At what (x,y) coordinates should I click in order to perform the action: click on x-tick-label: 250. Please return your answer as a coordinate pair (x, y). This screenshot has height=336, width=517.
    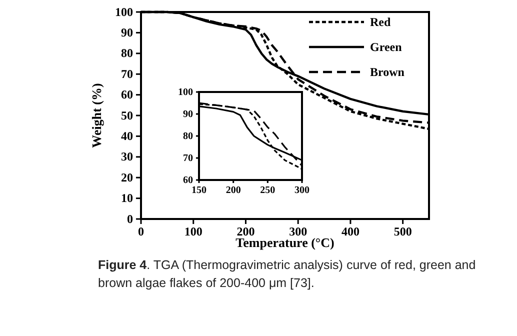
    Looking at the image, I should click on (268, 190).